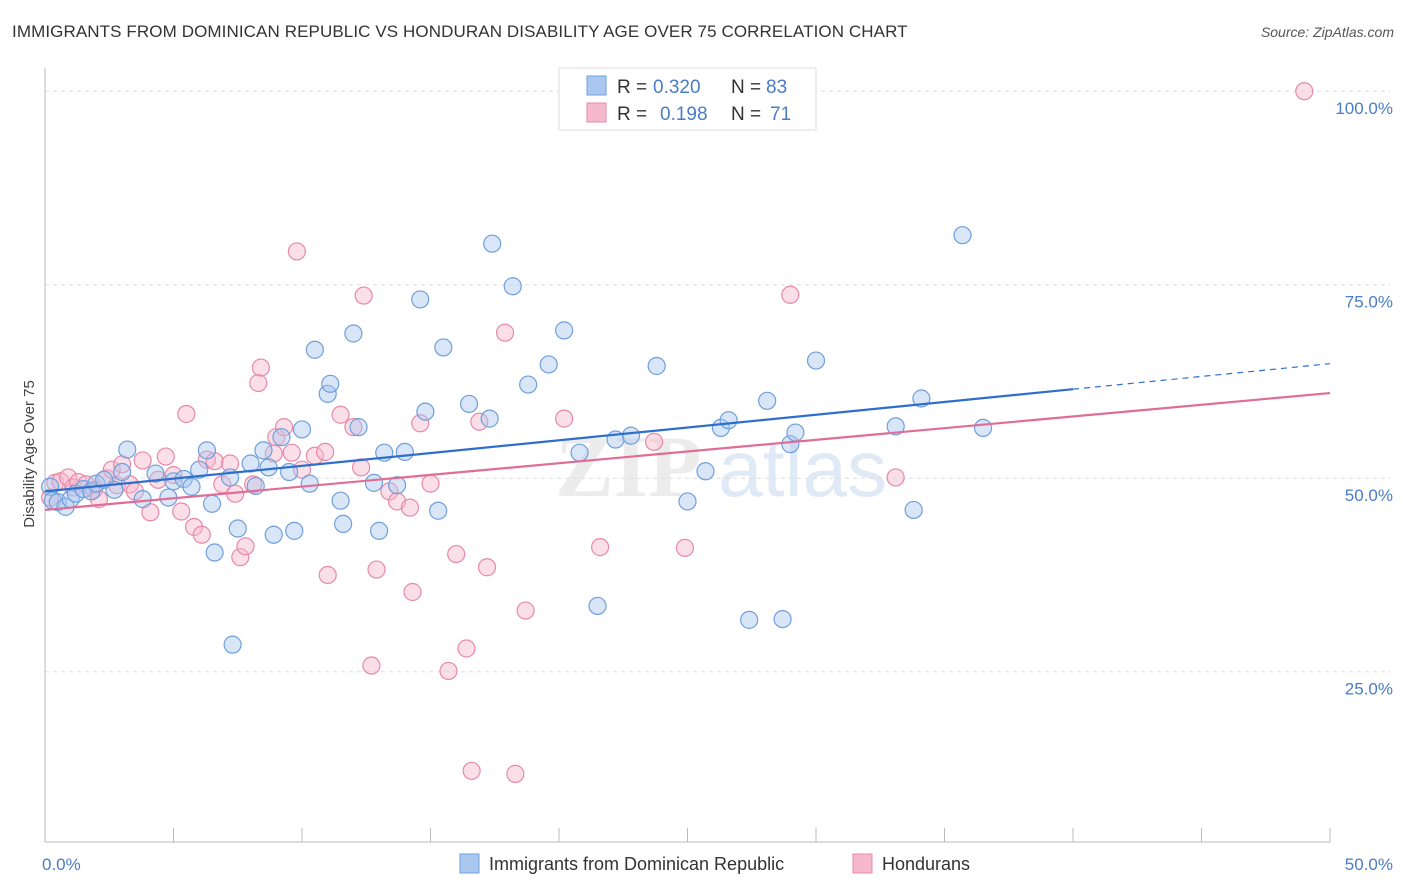 This screenshot has height=892, width=1406. Describe the element at coordinates (684, 114) in the screenshot. I see `legend-r-value-pink: 0.198` at that location.